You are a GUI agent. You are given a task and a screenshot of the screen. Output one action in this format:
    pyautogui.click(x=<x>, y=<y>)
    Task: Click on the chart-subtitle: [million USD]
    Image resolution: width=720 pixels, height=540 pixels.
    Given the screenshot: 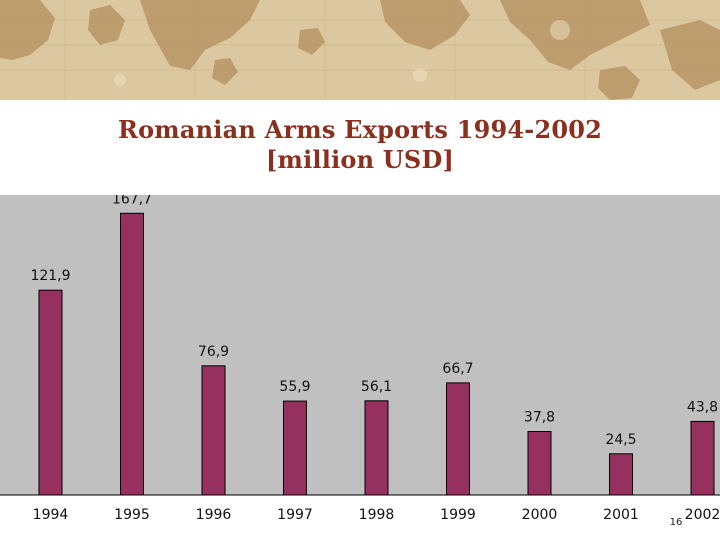 What is the action you would take?
    pyautogui.click(x=360, y=159)
    